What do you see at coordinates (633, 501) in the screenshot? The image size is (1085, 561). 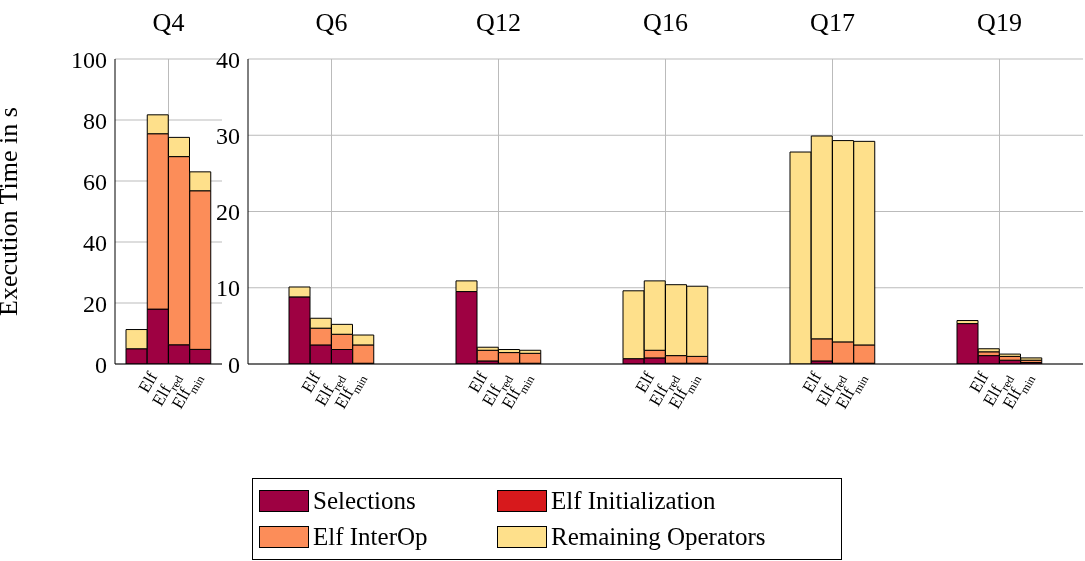 I see `legend-label: Elf Initialization` at bounding box center [633, 501].